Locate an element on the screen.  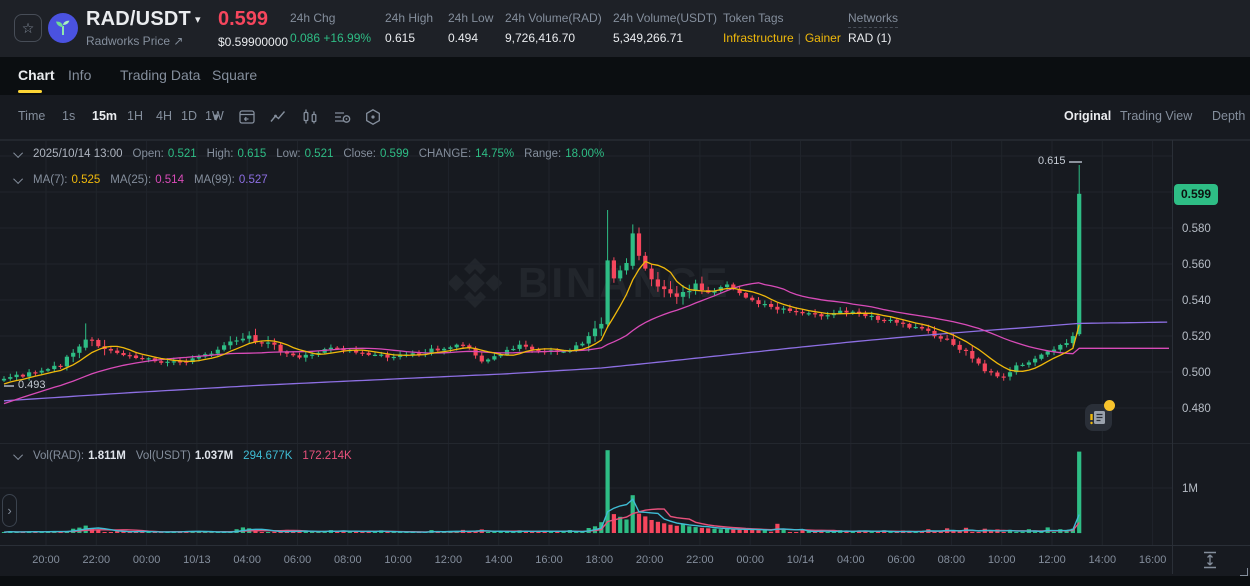
ohlc-label: Range: is located at coordinates (543, 154).